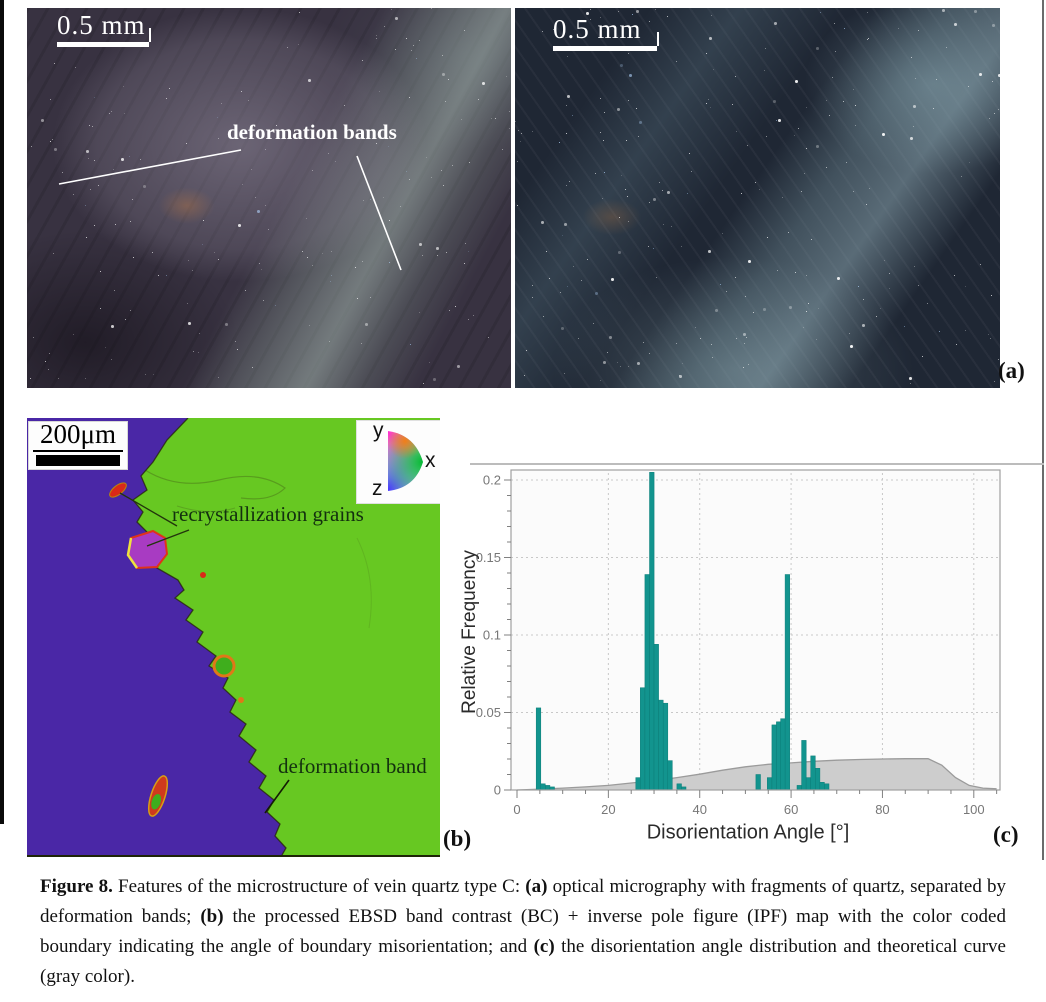 This screenshot has width=1046, height=1002. I want to click on svg-text: 0.15, so click(488, 557).